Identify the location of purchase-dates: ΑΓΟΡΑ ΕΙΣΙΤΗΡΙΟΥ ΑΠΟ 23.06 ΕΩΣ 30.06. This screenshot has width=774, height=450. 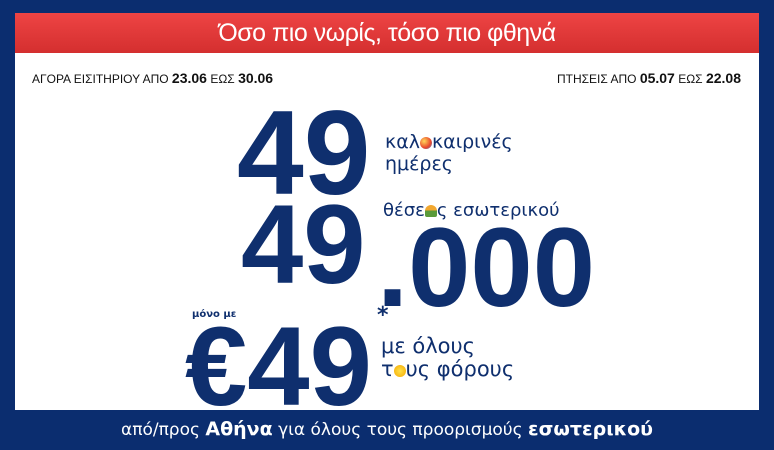
(152, 78).